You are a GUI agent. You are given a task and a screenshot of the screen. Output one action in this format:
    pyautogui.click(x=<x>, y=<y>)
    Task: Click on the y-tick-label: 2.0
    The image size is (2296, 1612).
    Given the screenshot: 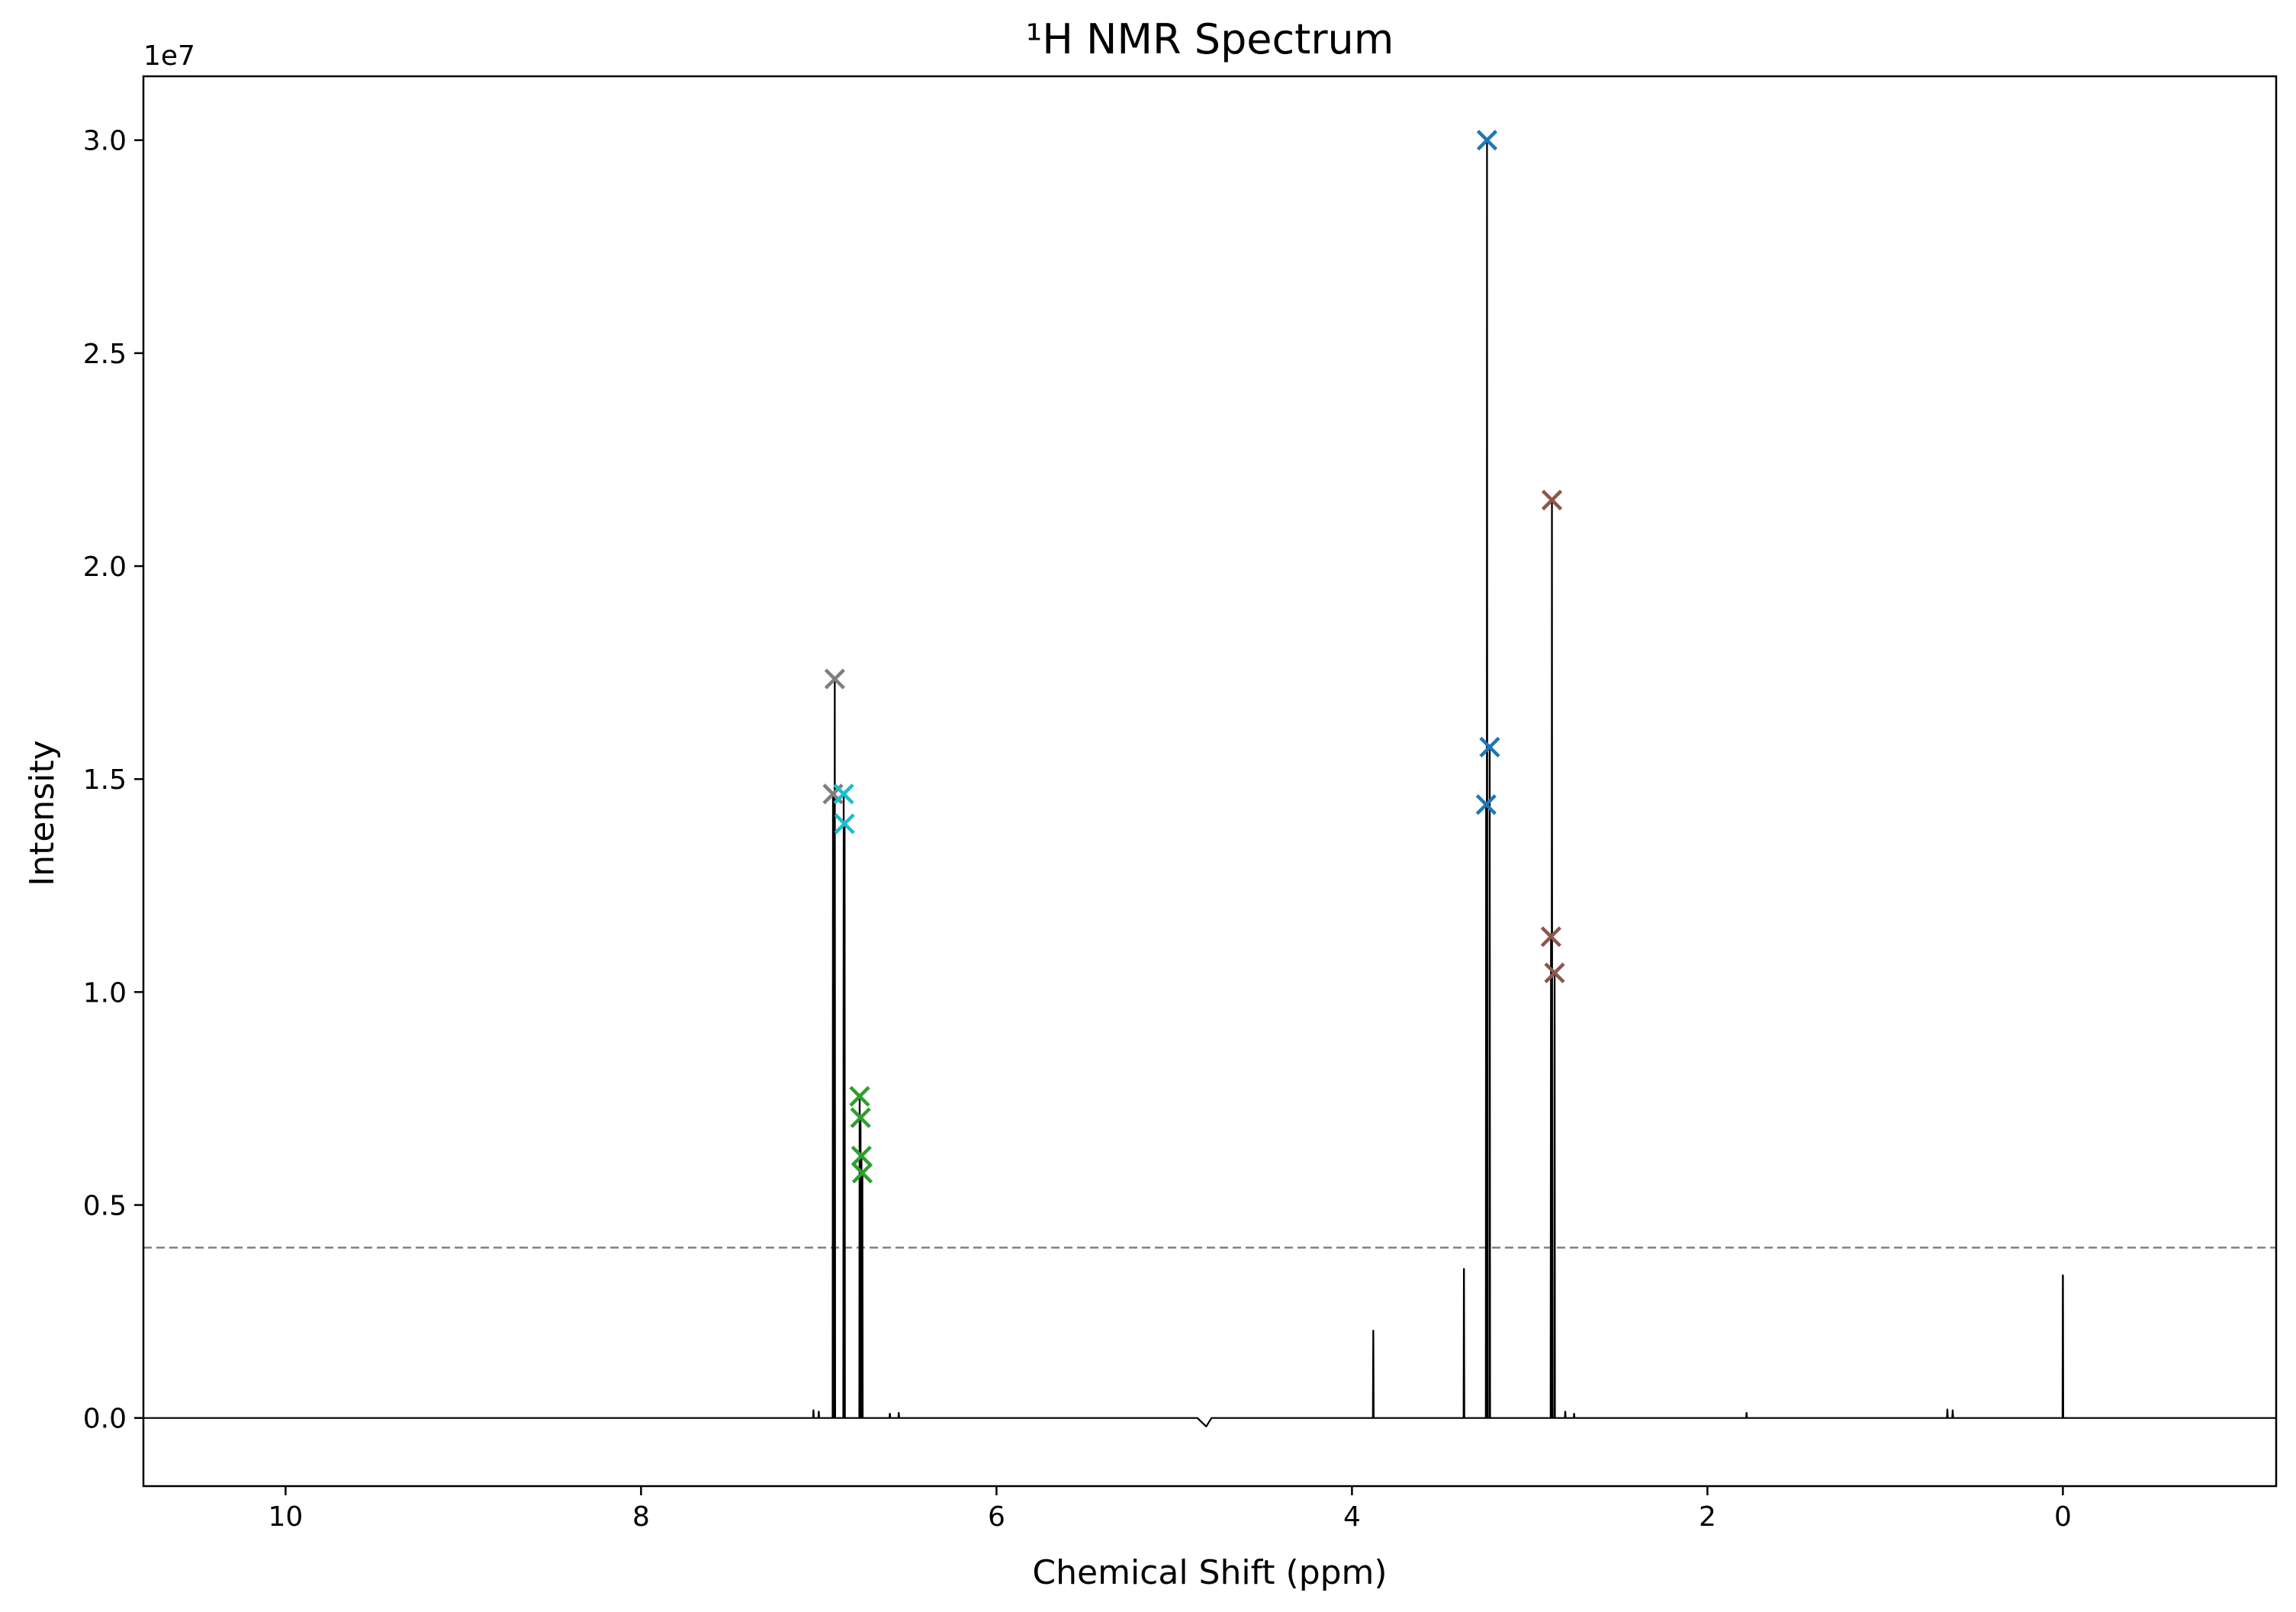 What is the action you would take?
    pyautogui.click(x=105, y=567)
    